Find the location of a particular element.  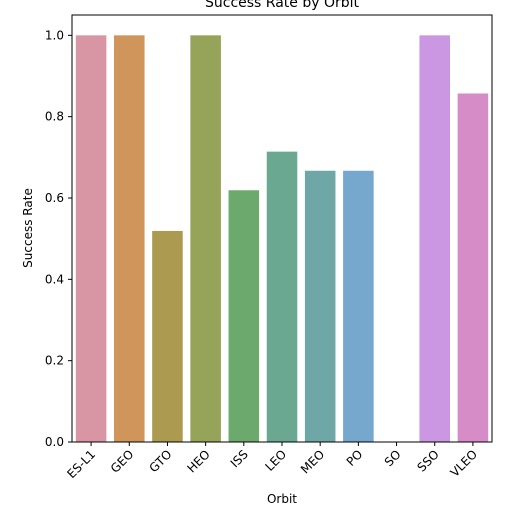

y-tick-label: 0.4 is located at coordinates (54, 279).